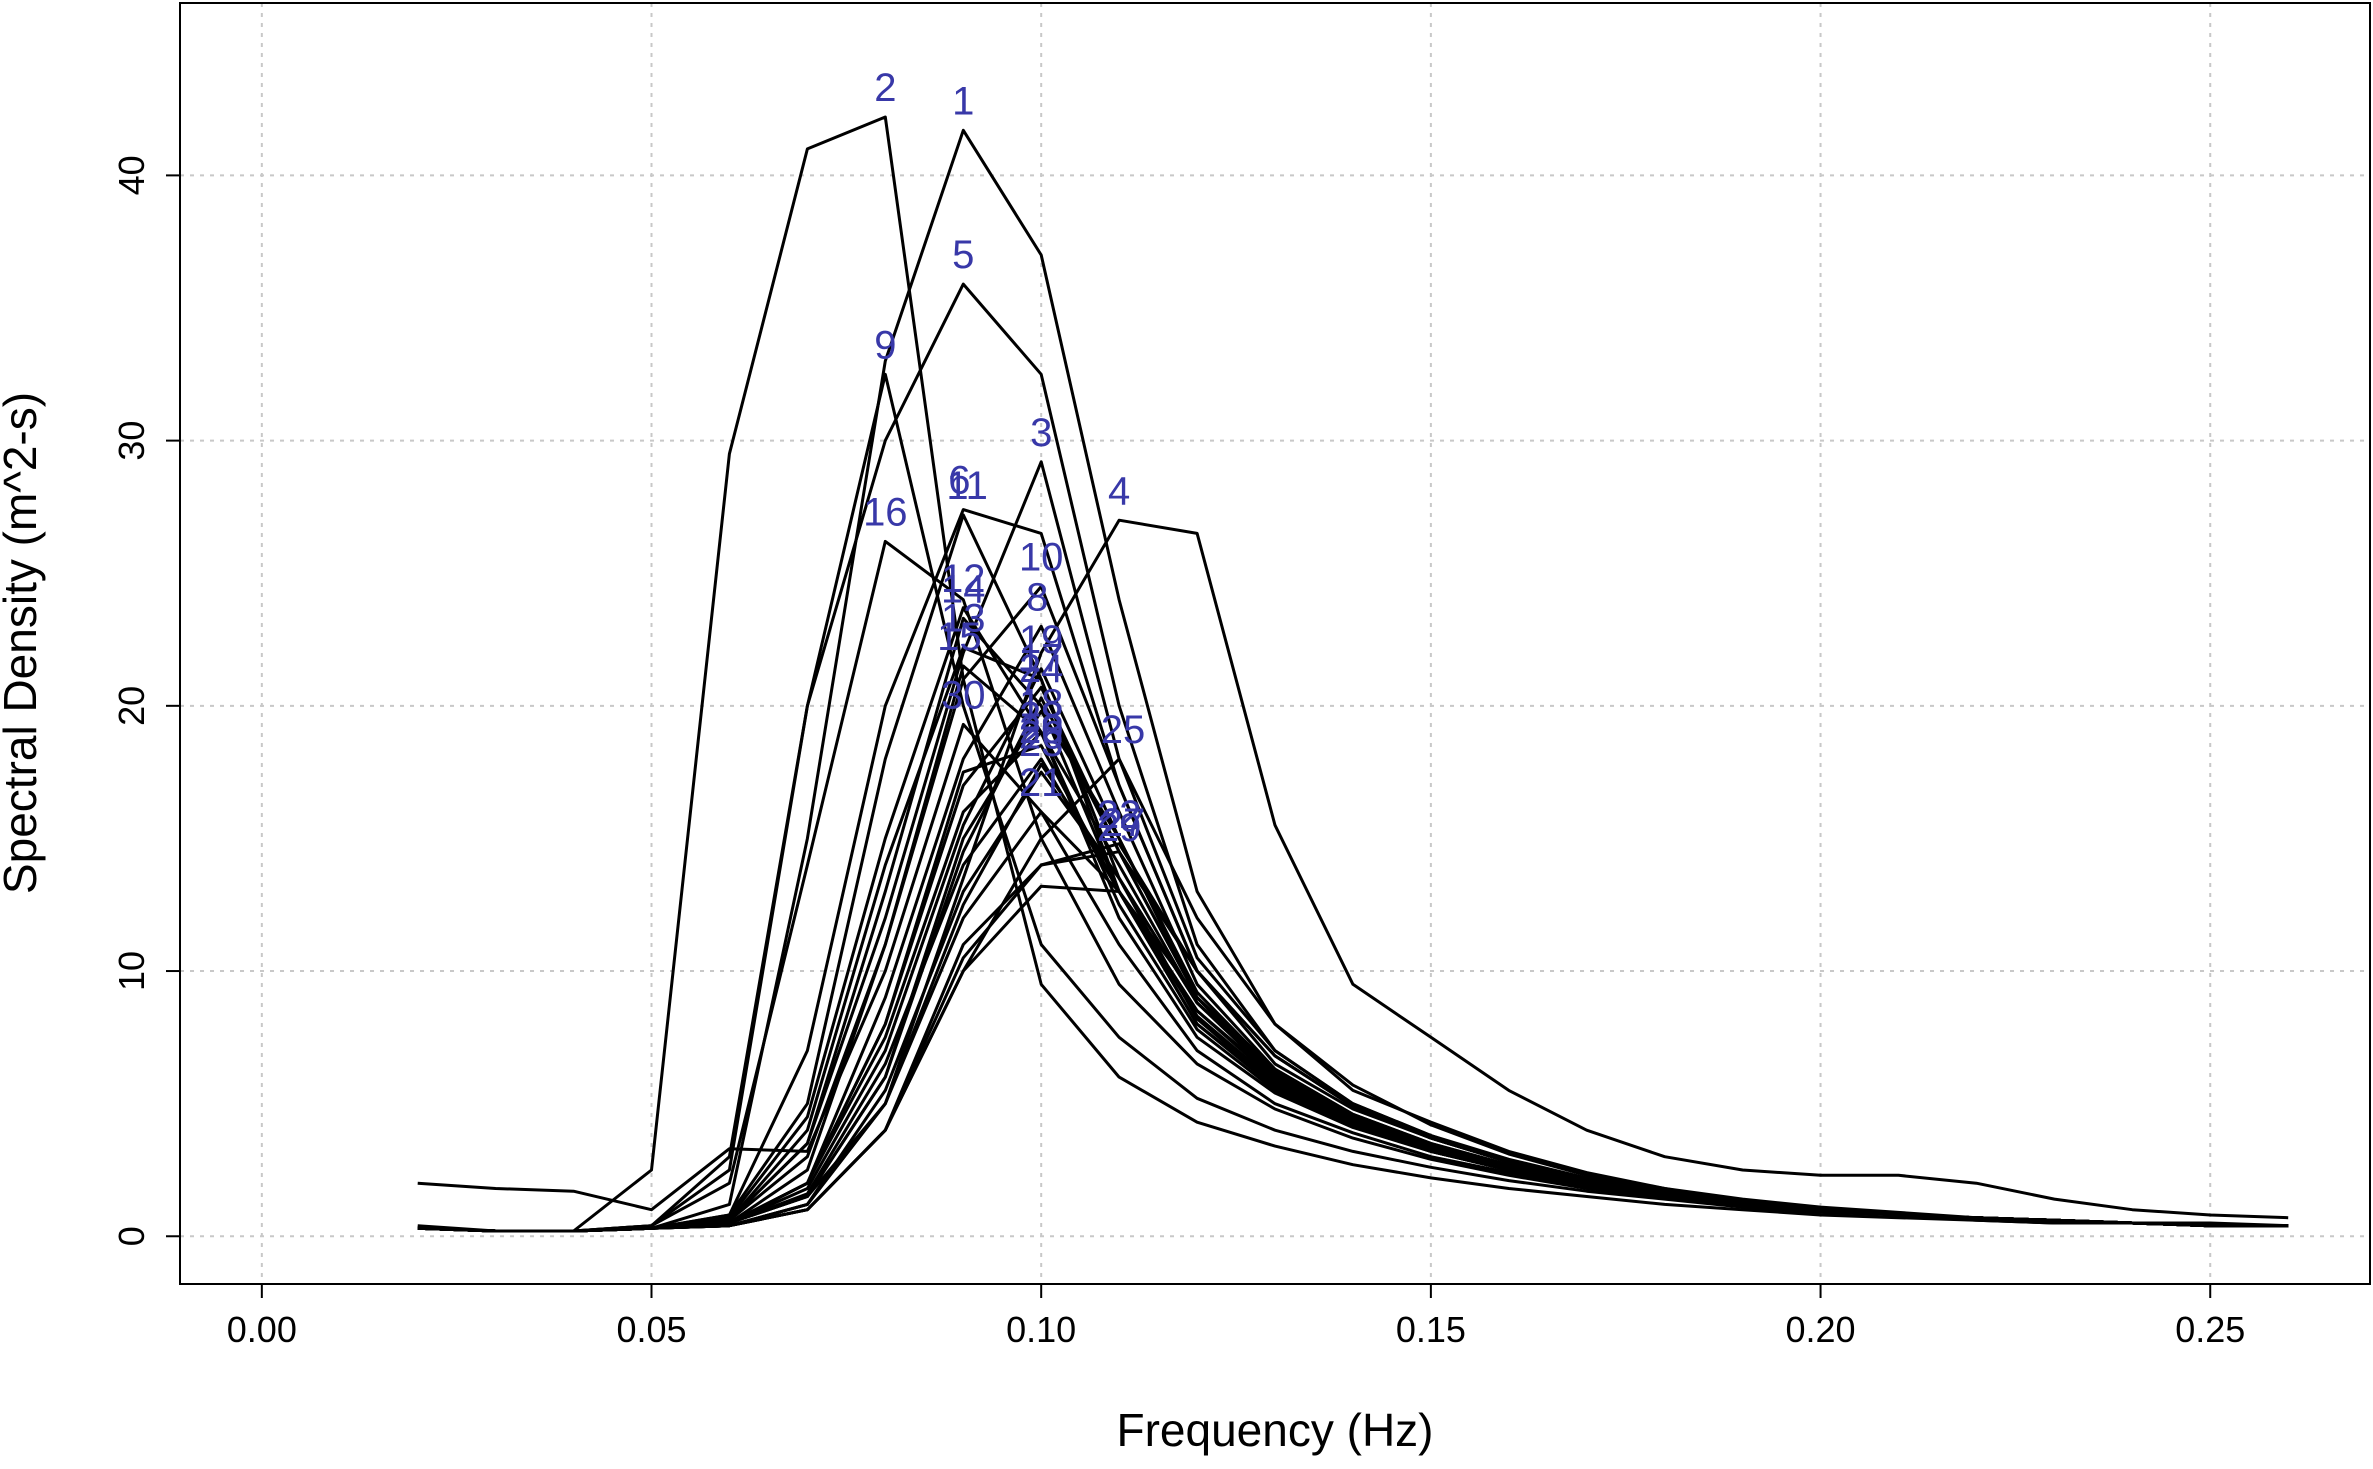  What do you see at coordinates (1037, 597) in the screenshot?
I see `series-label-8: 8` at bounding box center [1037, 597].